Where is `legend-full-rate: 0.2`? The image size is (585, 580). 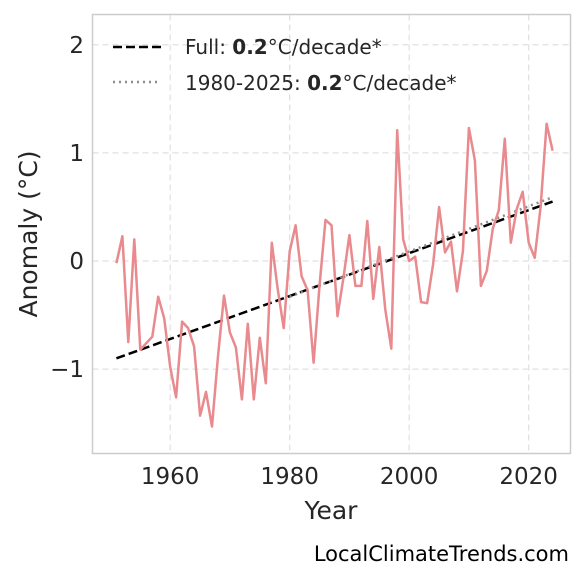
legend-full-rate: 0.2 is located at coordinates (249, 47).